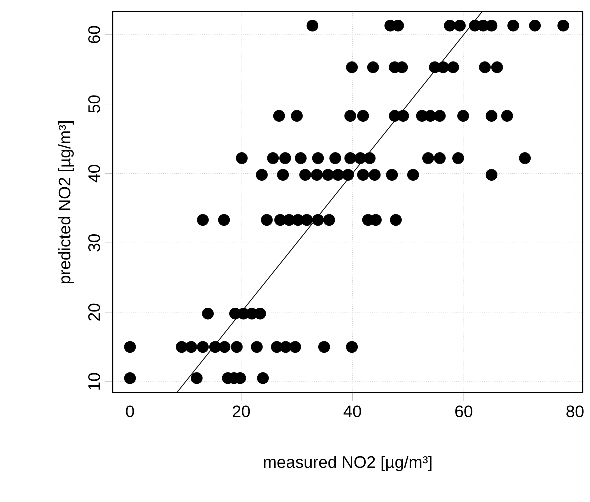 This screenshot has height=502, width=590. I want to click on y-tick-label: 20, so click(94, 312).